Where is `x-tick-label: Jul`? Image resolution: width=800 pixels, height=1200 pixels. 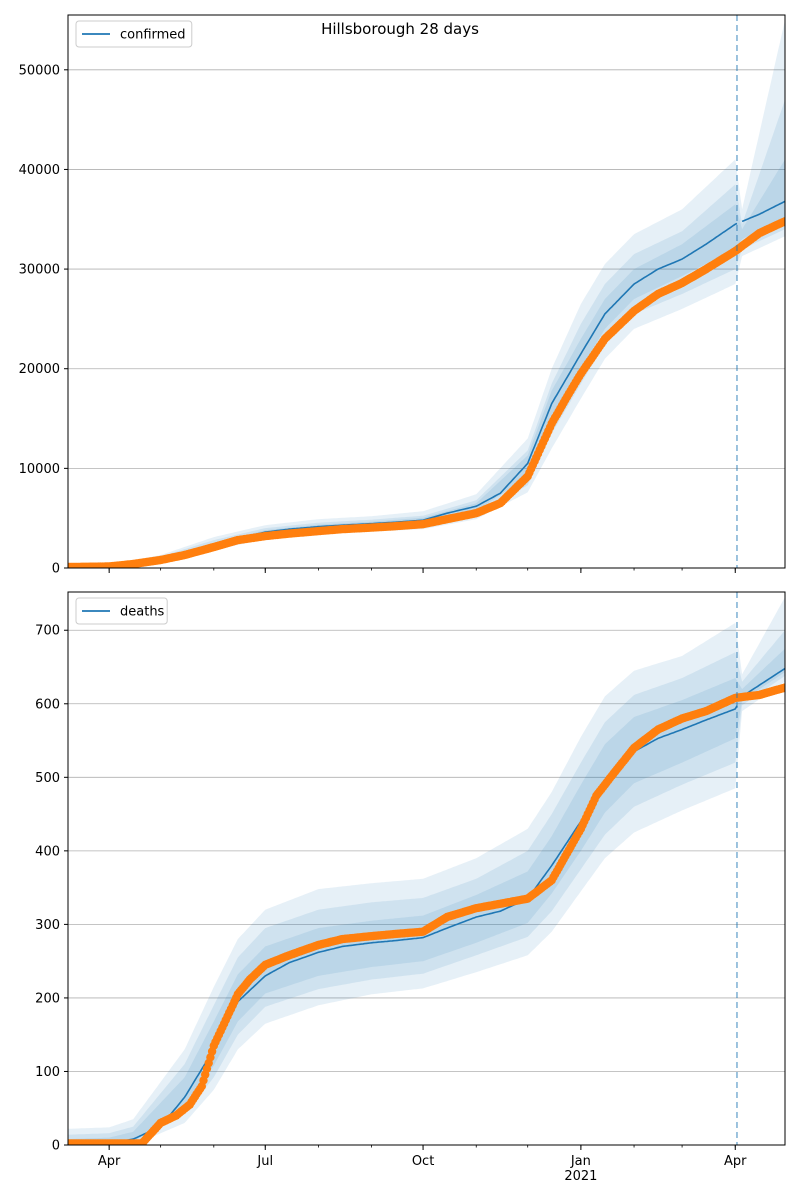 x-tick-label: Jul is located at coordinates (264, 1161).